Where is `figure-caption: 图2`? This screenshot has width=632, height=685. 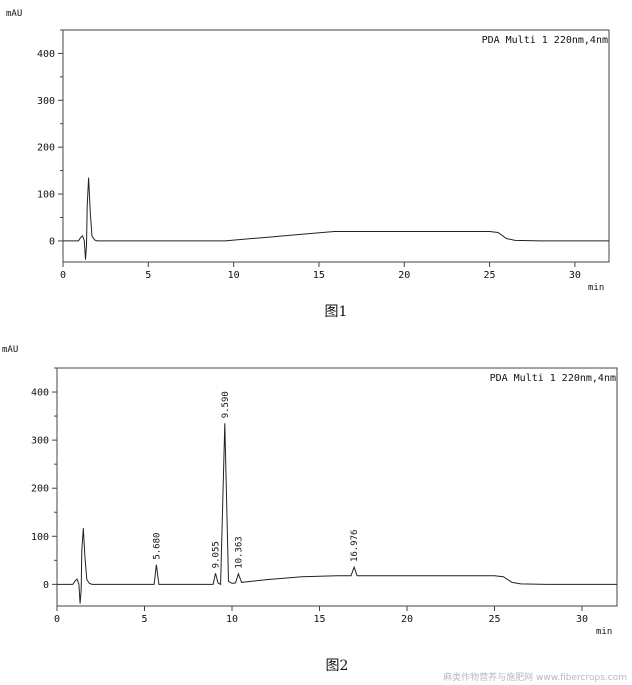 figure-caption: 图2 is located at coordinates (337, 666).